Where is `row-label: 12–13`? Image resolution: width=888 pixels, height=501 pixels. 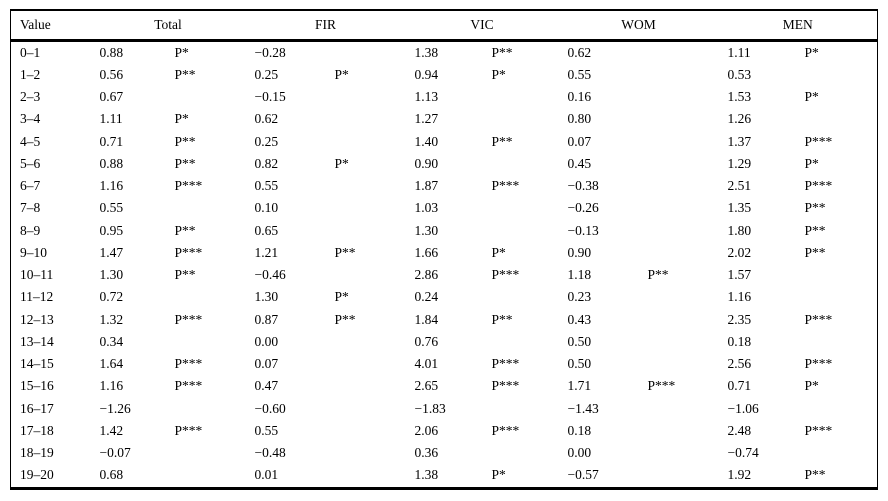 row-label: 12–13 is located at coordinates (37, 319).